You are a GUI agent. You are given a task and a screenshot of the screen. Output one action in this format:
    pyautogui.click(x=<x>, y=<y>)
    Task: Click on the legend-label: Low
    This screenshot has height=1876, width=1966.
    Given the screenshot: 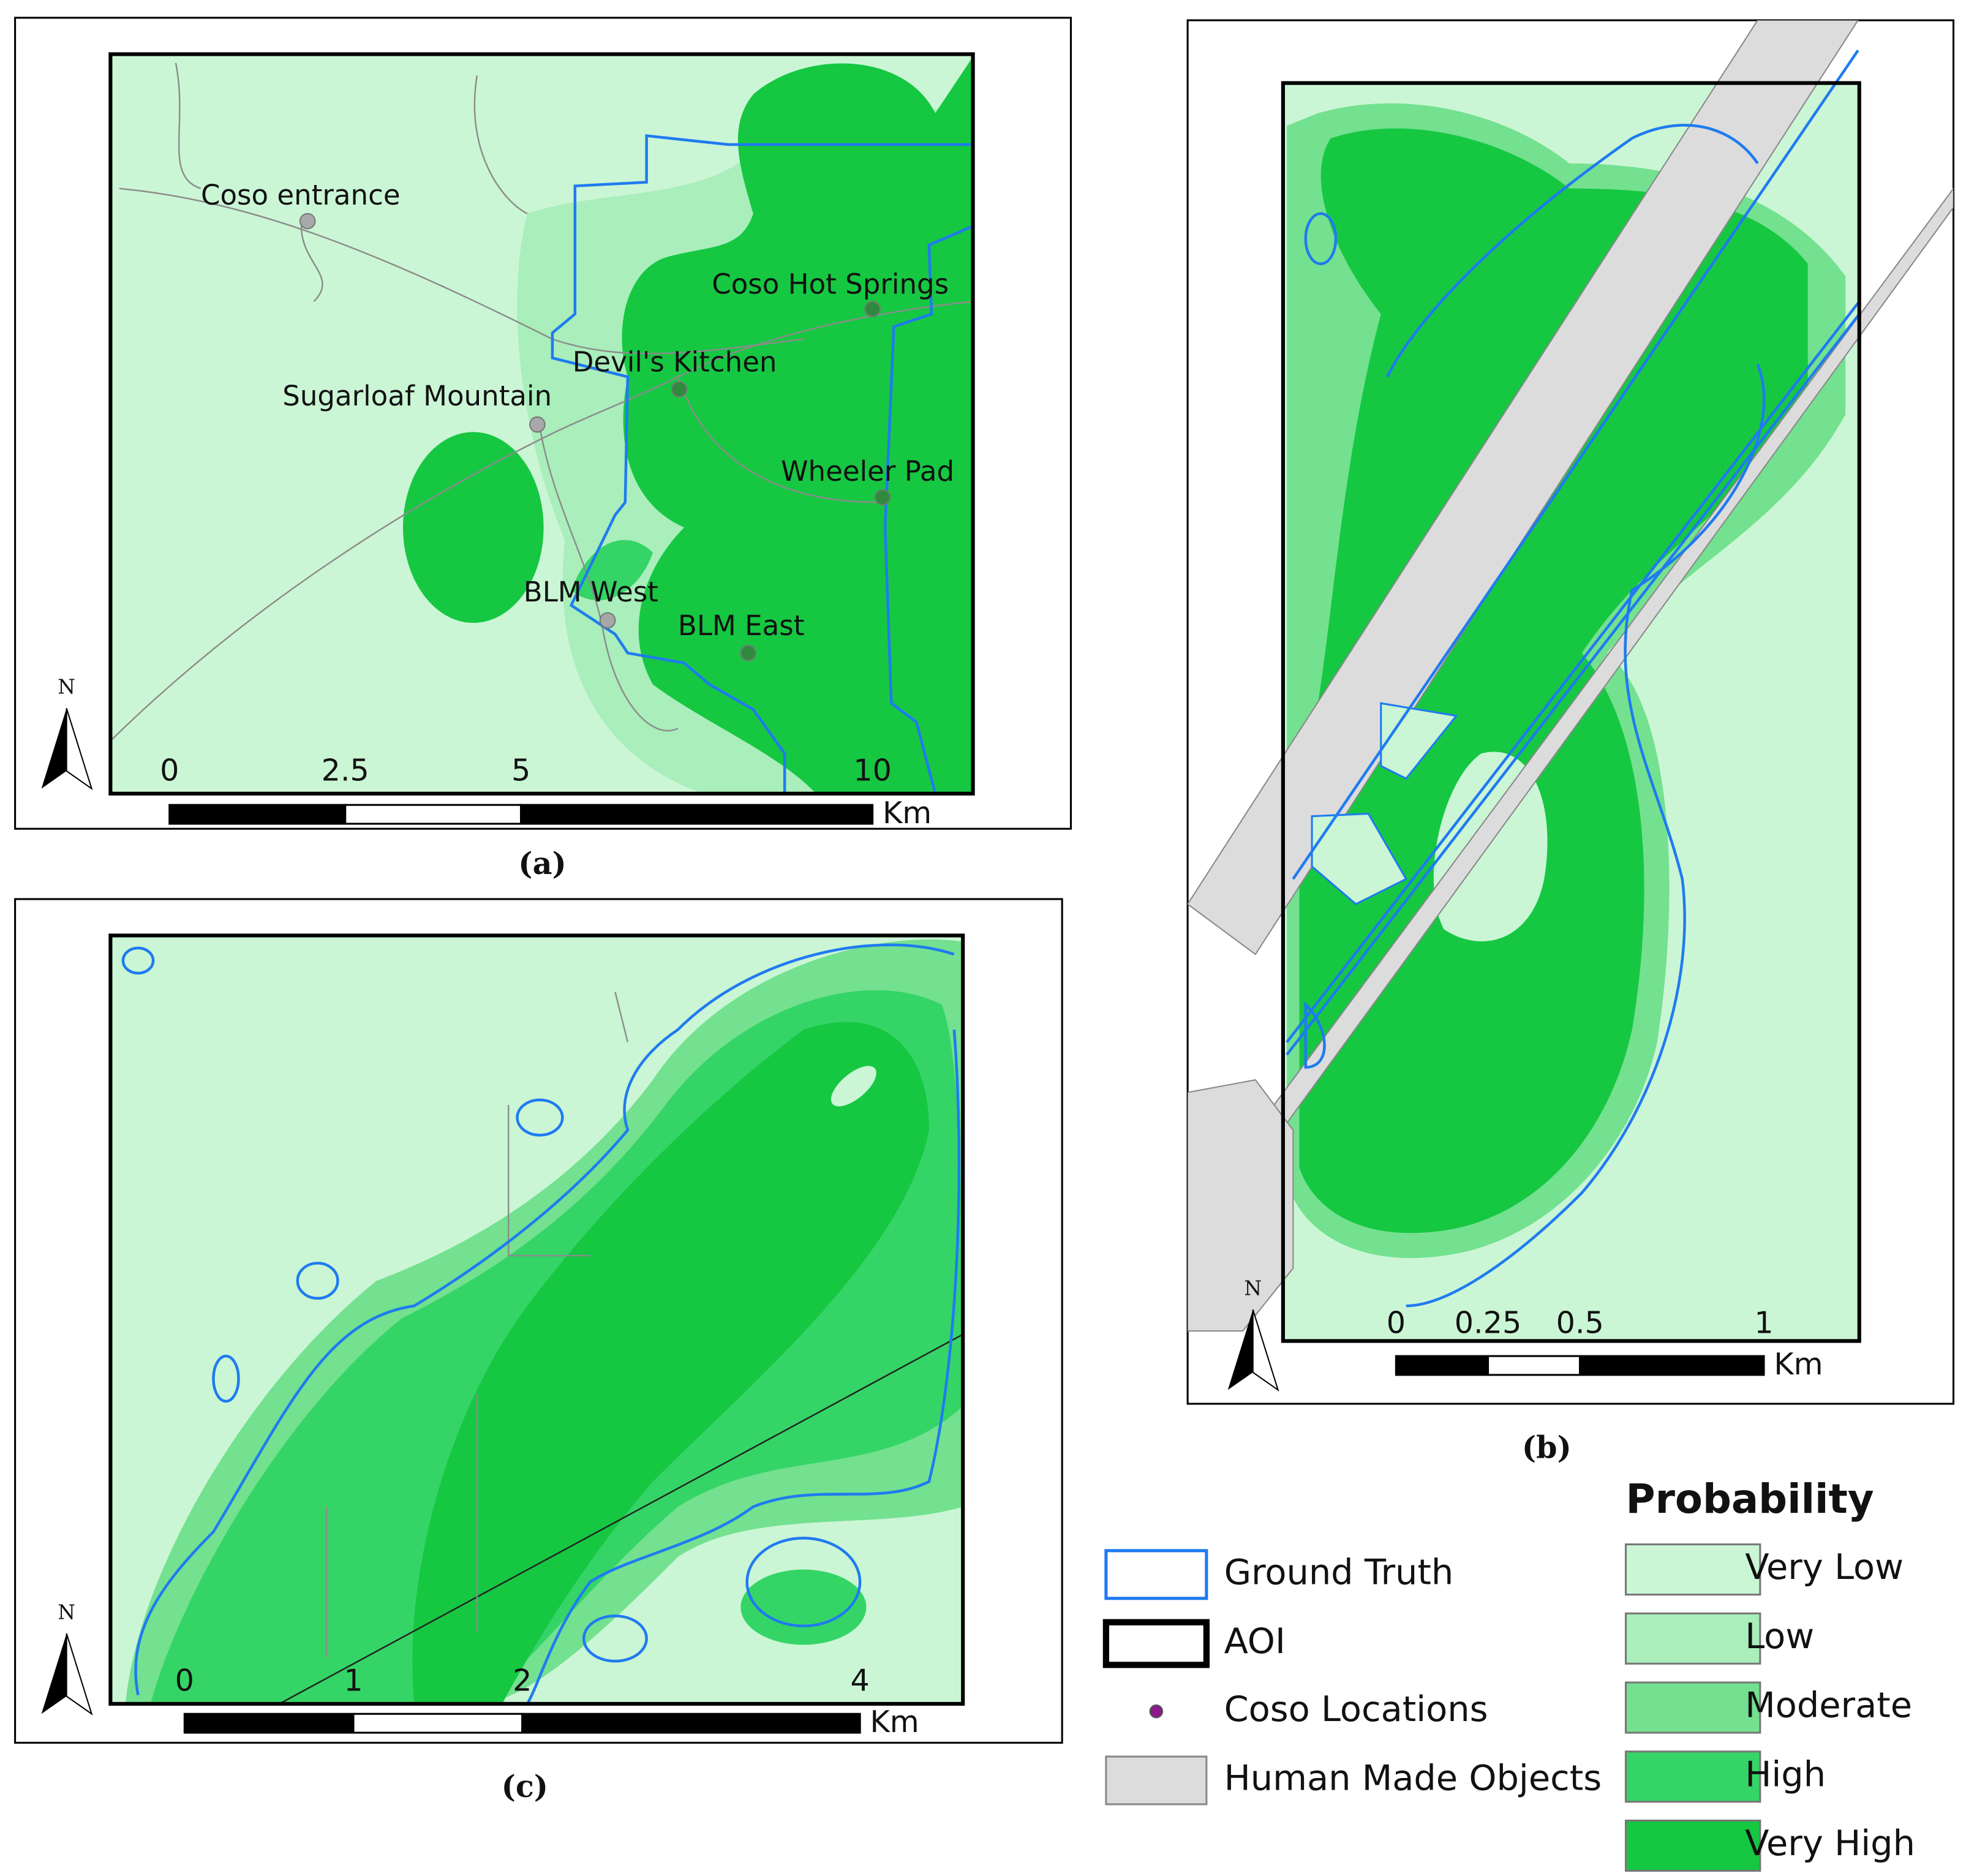 What is the action you would take?
    pyautogui.click(x=1779, y=1636)
    